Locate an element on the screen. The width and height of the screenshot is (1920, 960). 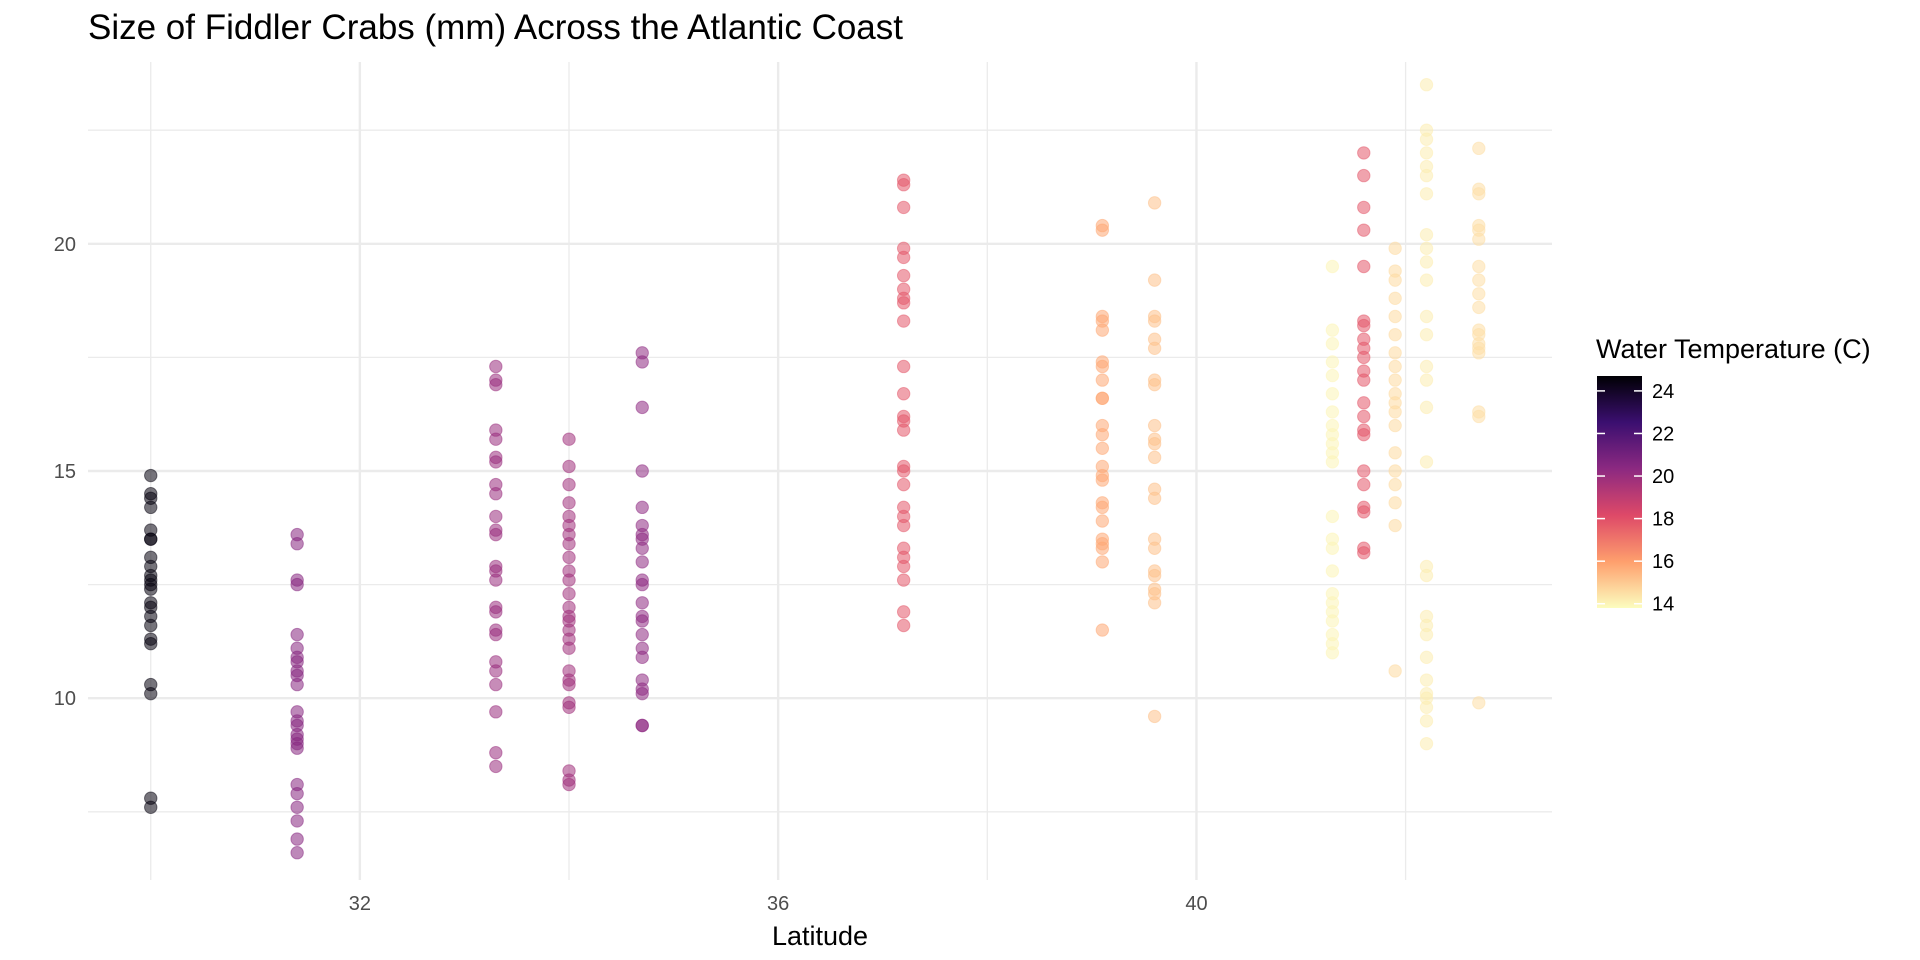
legend-tick-label: 16 is located at coordinates (1663, 562).